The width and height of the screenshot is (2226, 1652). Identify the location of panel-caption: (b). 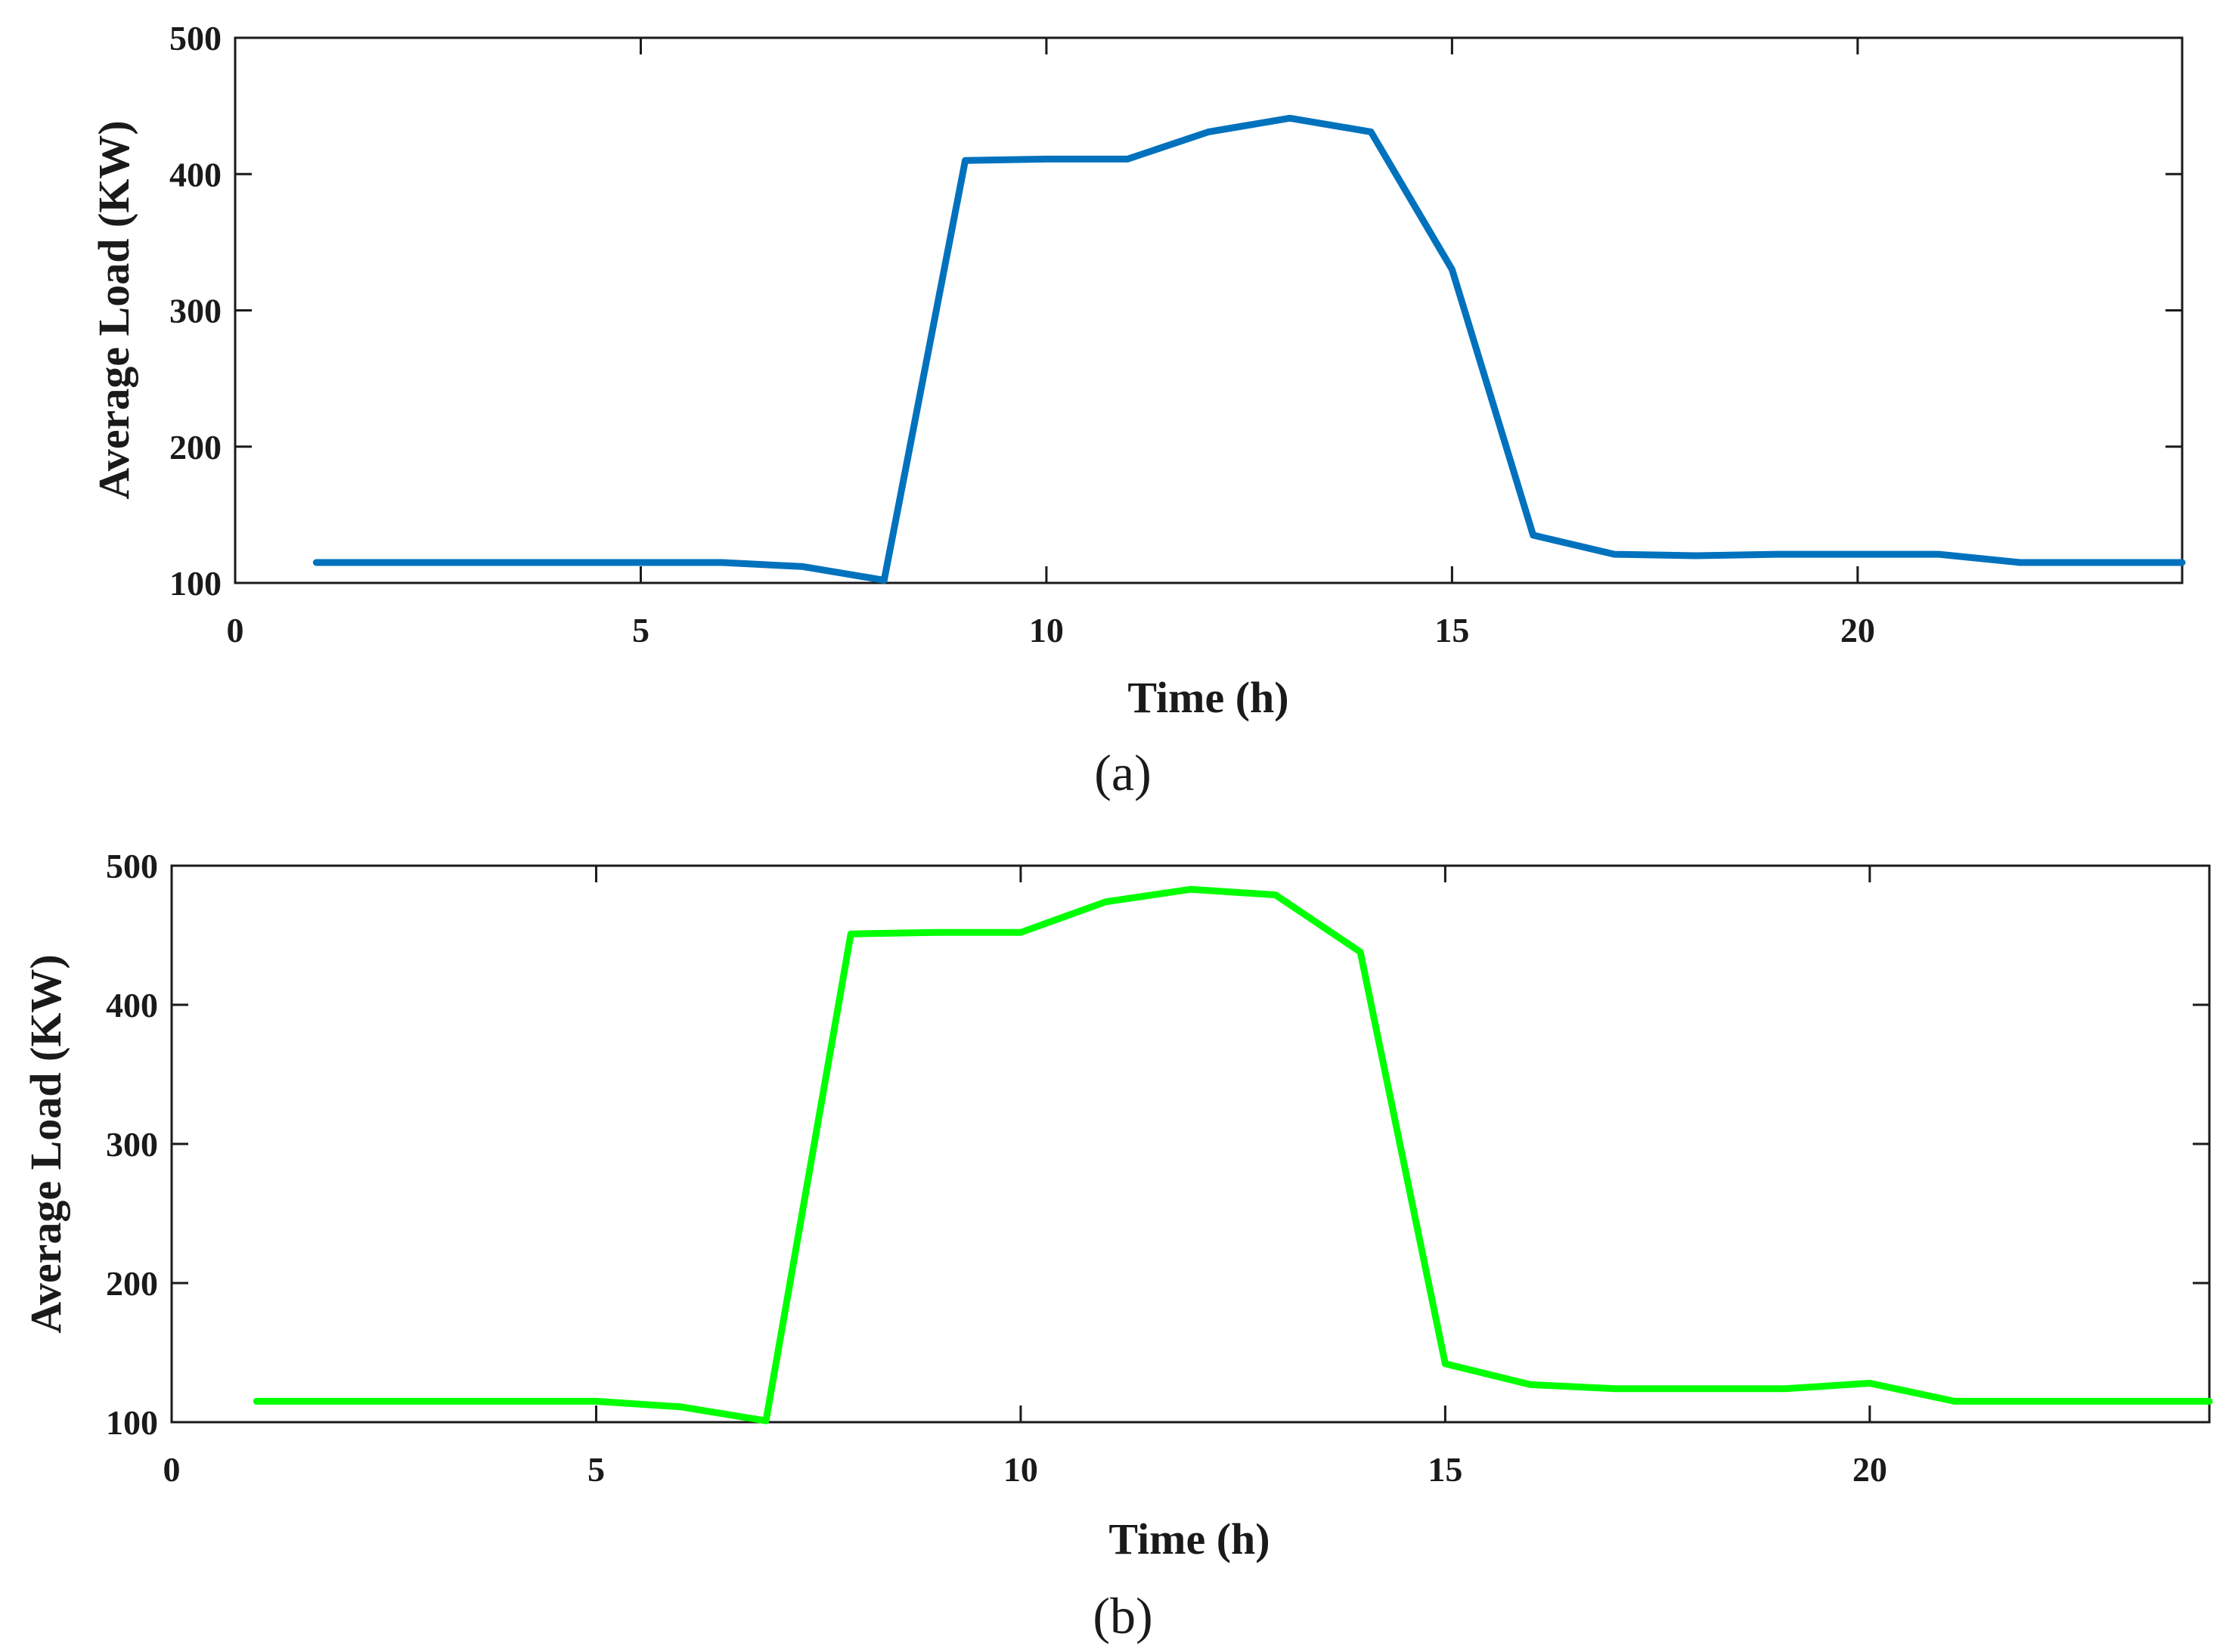
(1122, 1615).